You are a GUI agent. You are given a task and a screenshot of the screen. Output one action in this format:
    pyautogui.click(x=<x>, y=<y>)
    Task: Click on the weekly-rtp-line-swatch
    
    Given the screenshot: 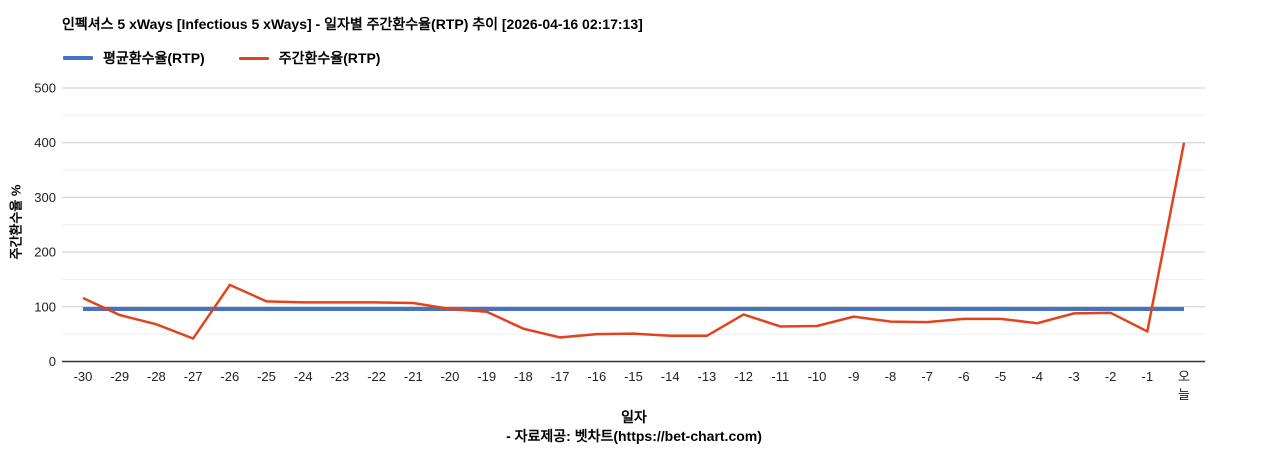 What is the action you would take?
    pyautogui.click(x=253, y=58)
    